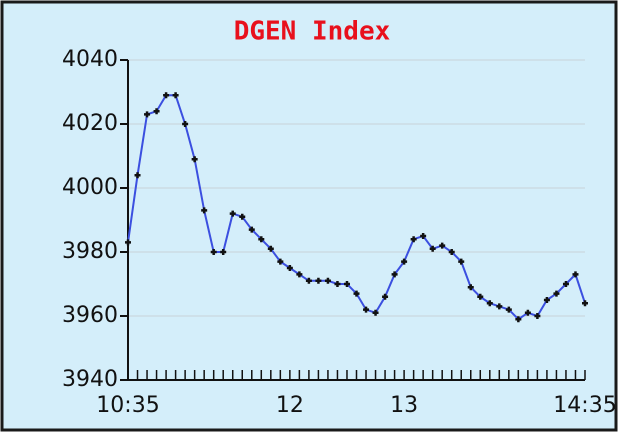 The height and width of the screenshot is (435, 620). Describe the element at coordinates (90, 315) in the screenshot. I see `y-tick-label: 3960` at that location.